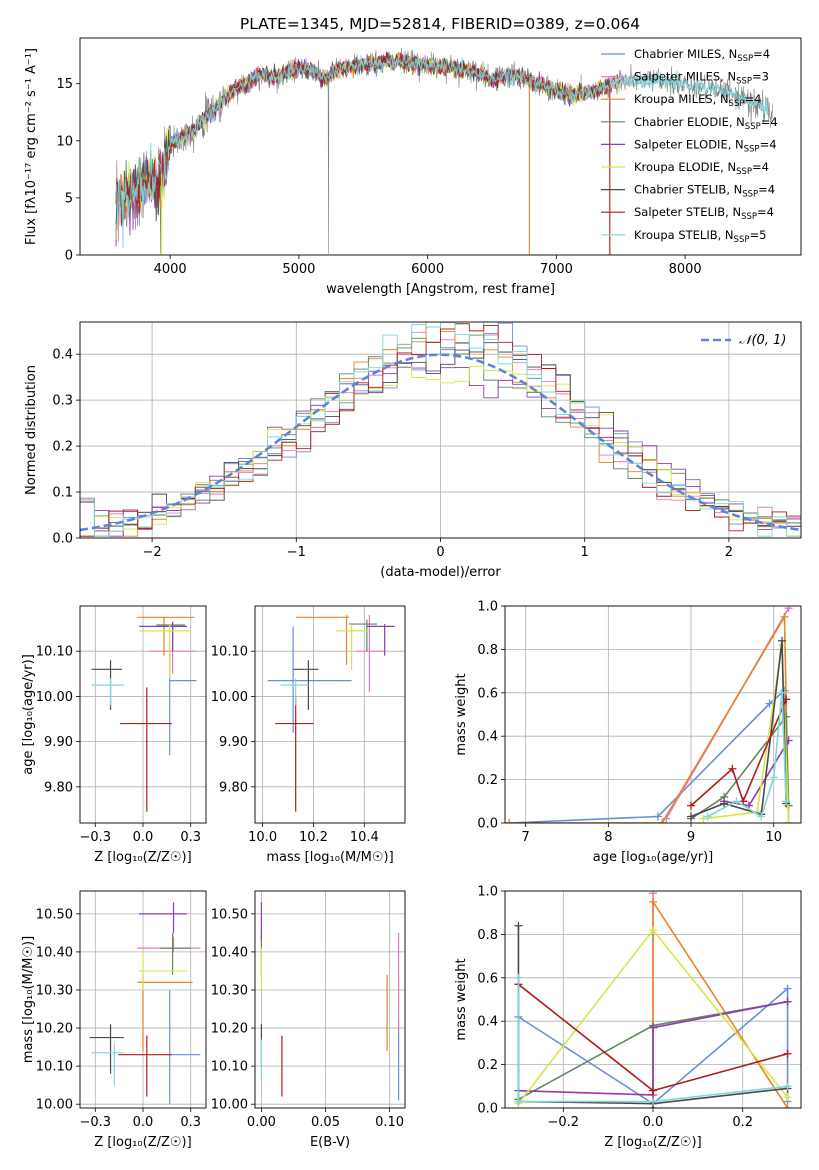 The image size is (819, 1170). I want to click on y-axis-label: mass [log₁₀(M/M☉)], so click(28, 999).